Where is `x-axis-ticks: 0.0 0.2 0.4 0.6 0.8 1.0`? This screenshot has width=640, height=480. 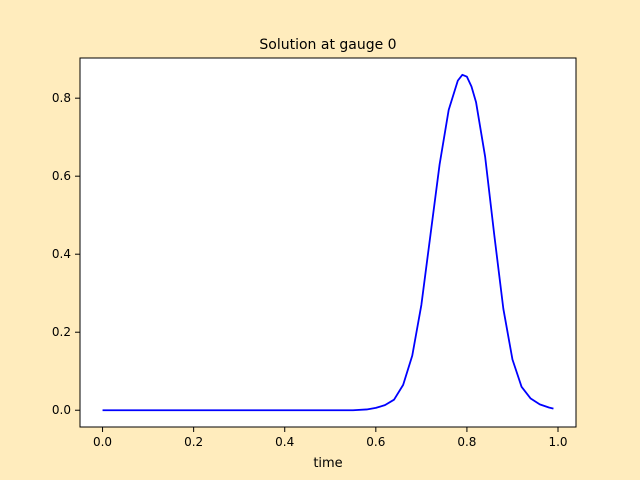
x-axis-ticks: 0.0 0.2 0.4 0.6 0.8 1.0 is located at coordinates (330, 438).